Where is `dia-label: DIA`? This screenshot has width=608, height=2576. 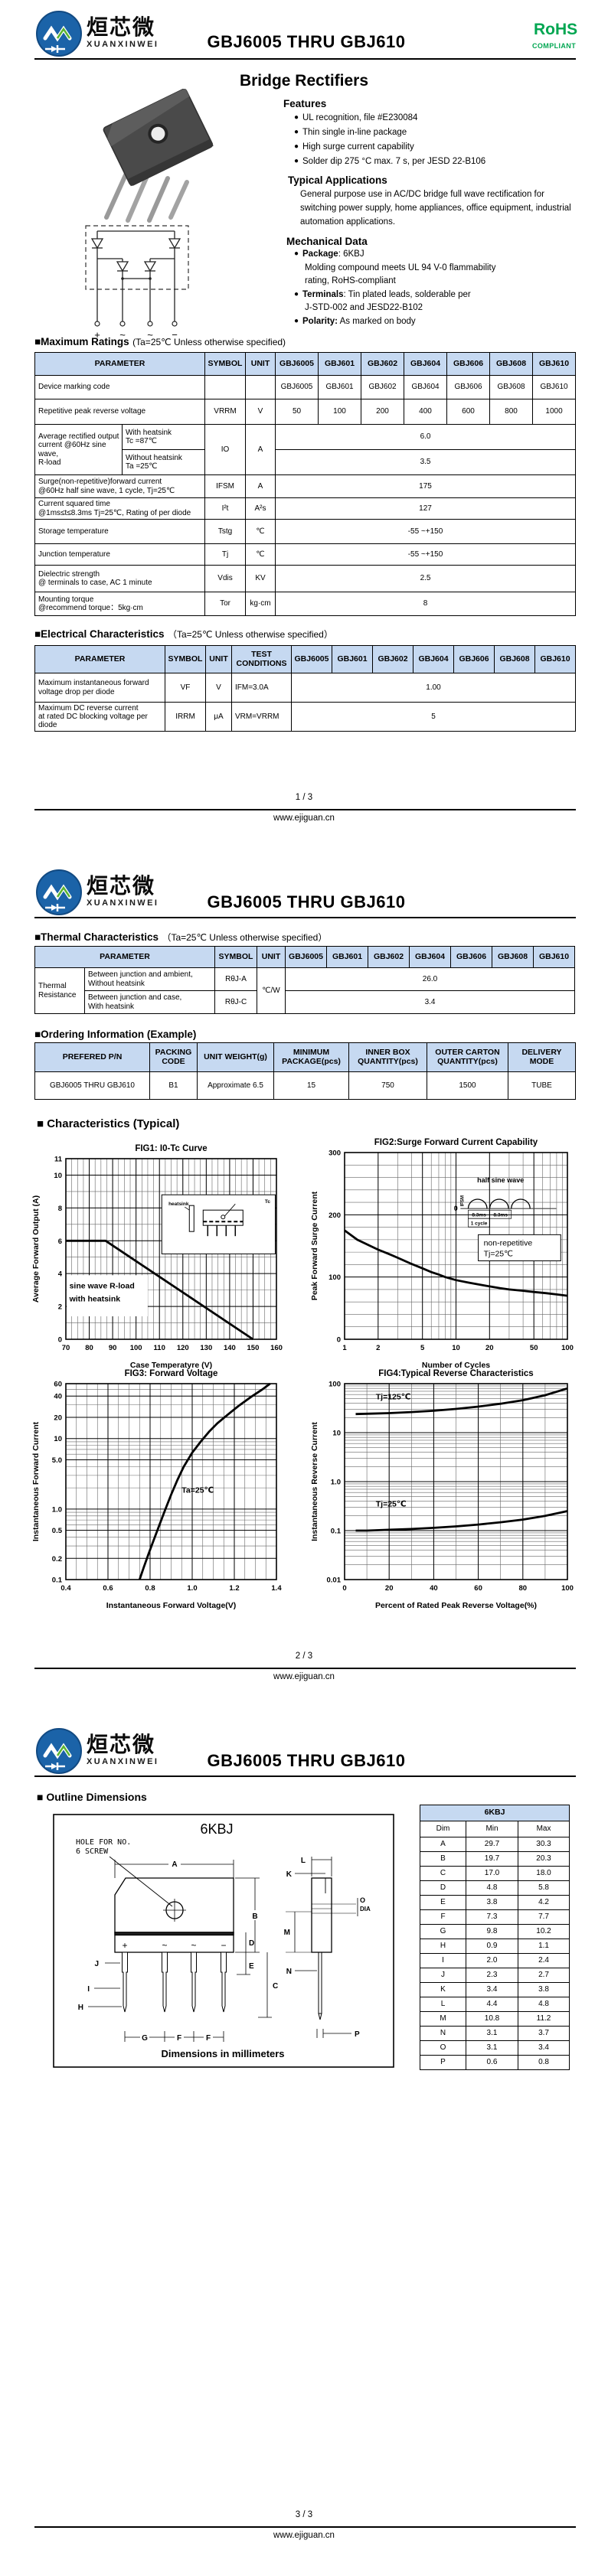 dia-label: DIA is located at coordinates (365, 1909).